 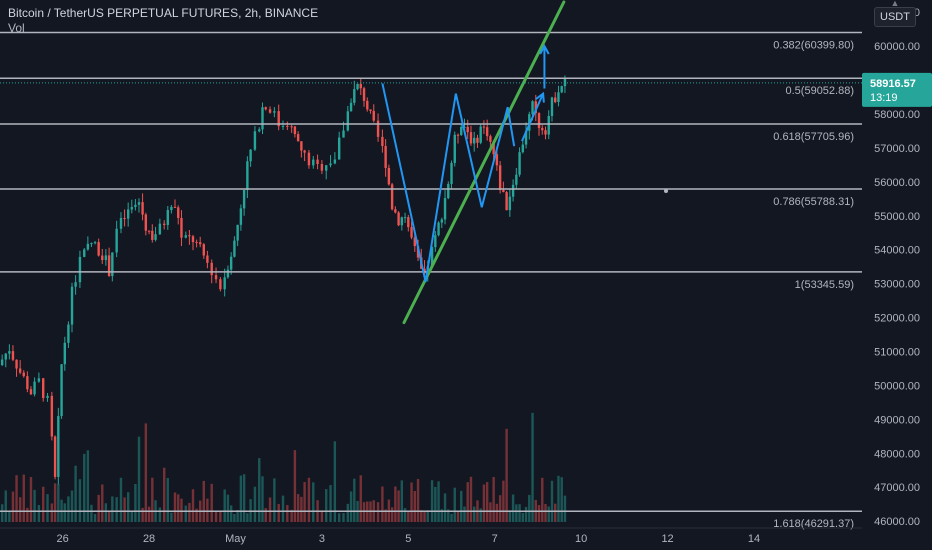 What do you see at coordinates (897, 47) in the screenshot?
I see `price-tick-label: 60000.00` at bounding box center [897, 47].